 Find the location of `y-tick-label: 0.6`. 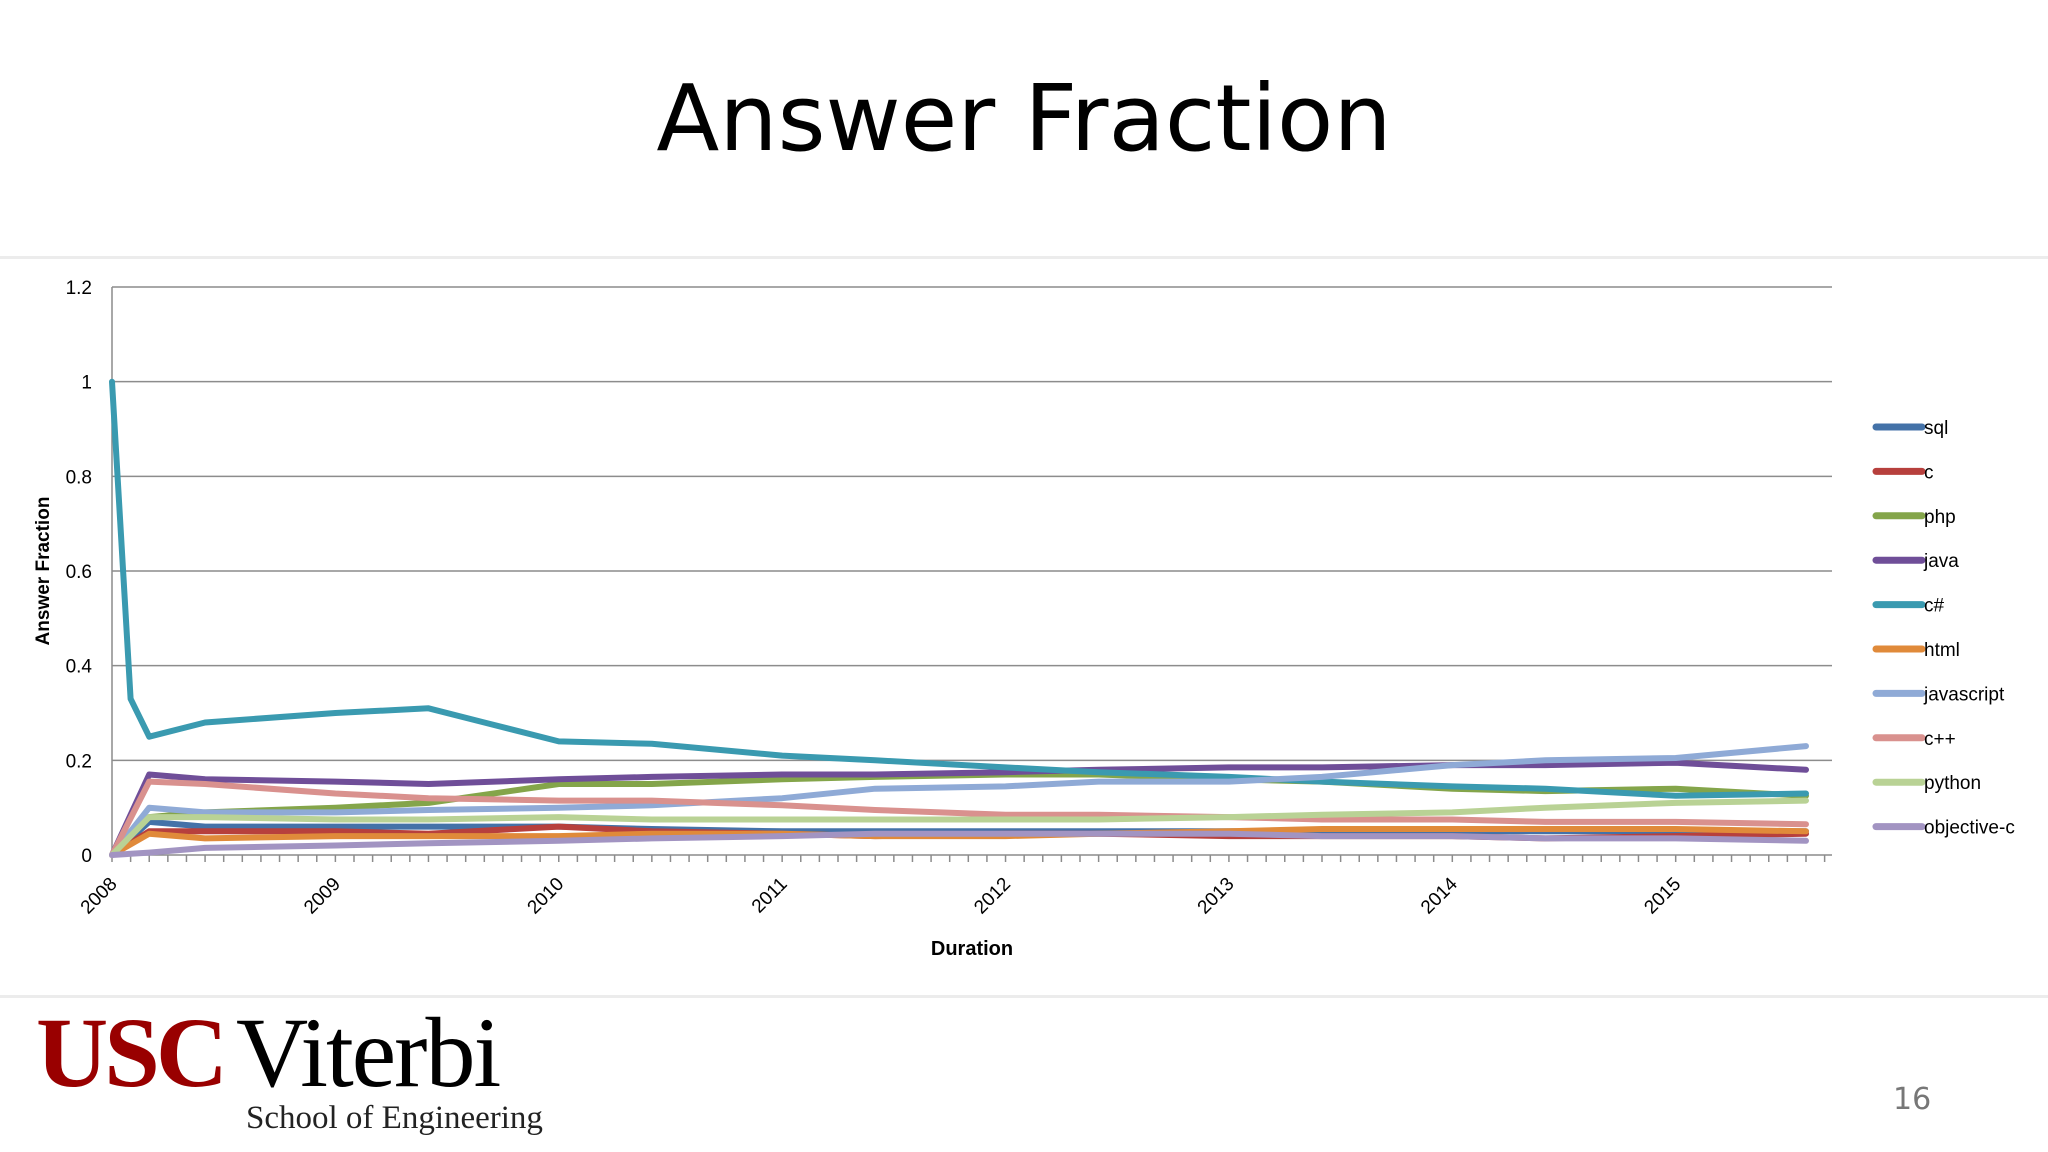

y-tick-label: 0.6 is located at coordinates (79, 572).